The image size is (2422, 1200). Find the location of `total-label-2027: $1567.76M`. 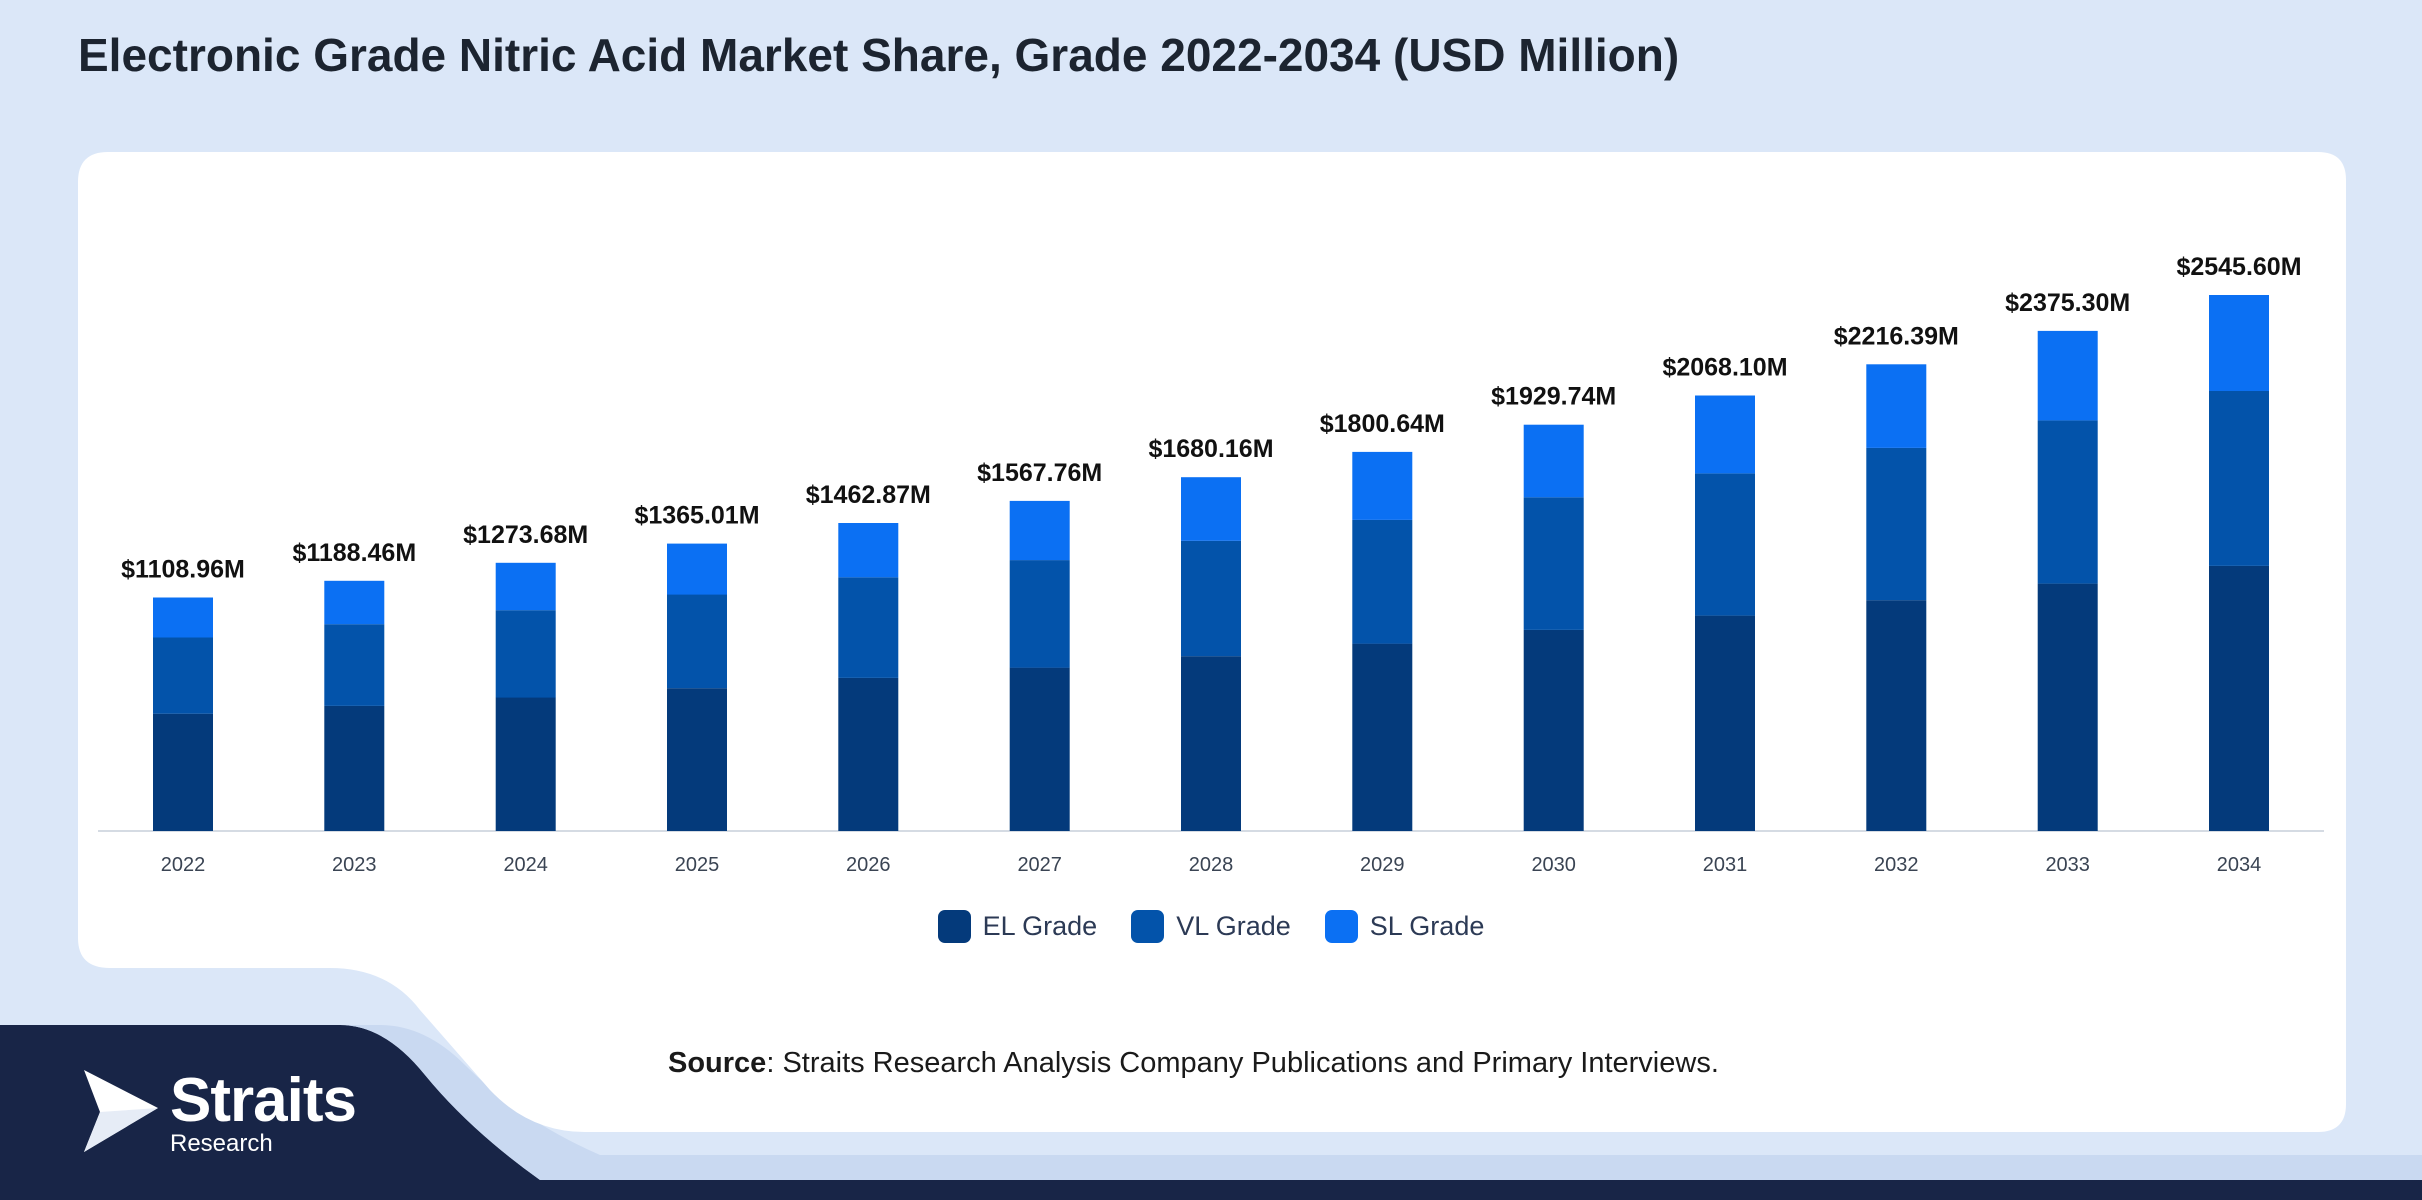

total-label-2027: $1567.76M is located at coordinates (1039, 473).